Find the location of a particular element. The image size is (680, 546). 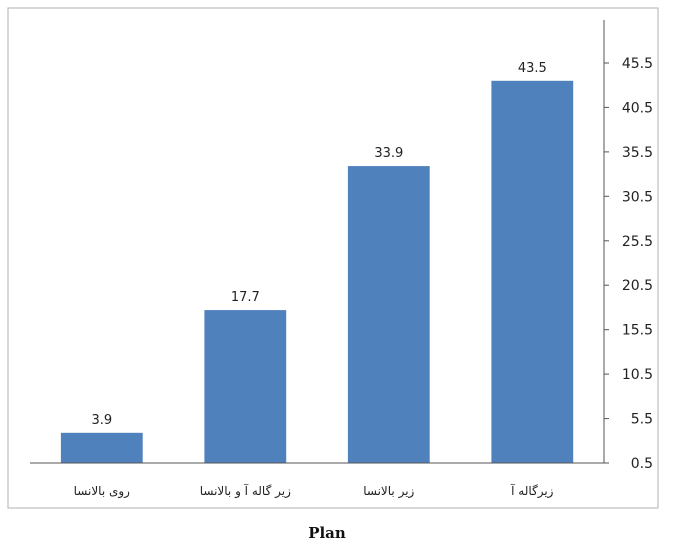

category-label: زیر بالانسا is located at coordinates (388, 491).